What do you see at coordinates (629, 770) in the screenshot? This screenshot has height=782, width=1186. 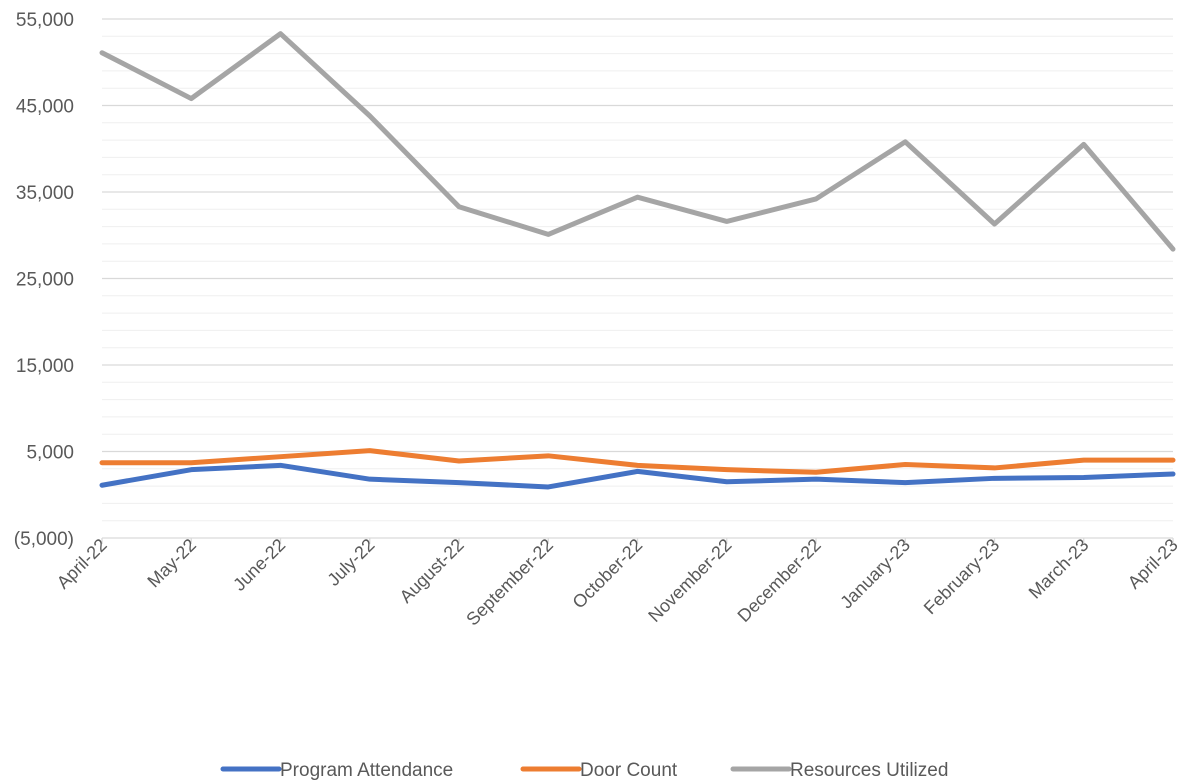 I see `legend-label-door-count: Door Count` at bounding box center [629, 770].